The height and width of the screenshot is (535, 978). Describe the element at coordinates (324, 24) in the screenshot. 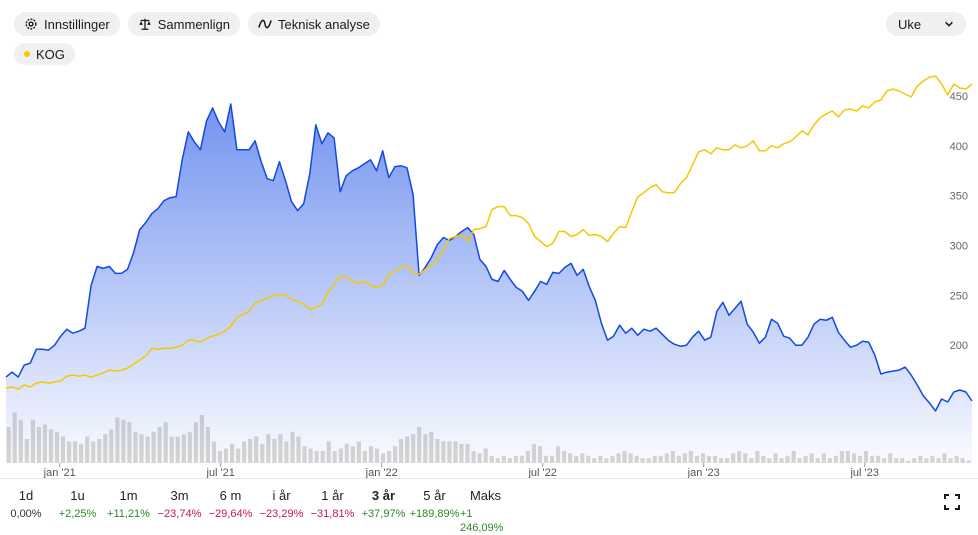

I see `technical-analysis-label: Teknisk analyse` at that location.